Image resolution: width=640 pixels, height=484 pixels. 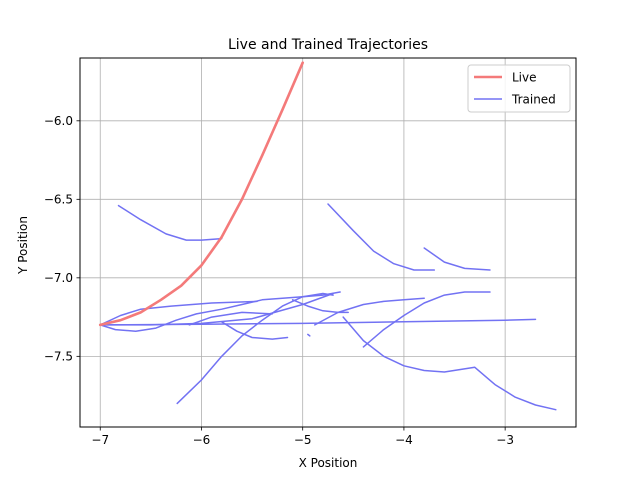 I want to click on legend-label-live: Live, so click(x=524, y=78).